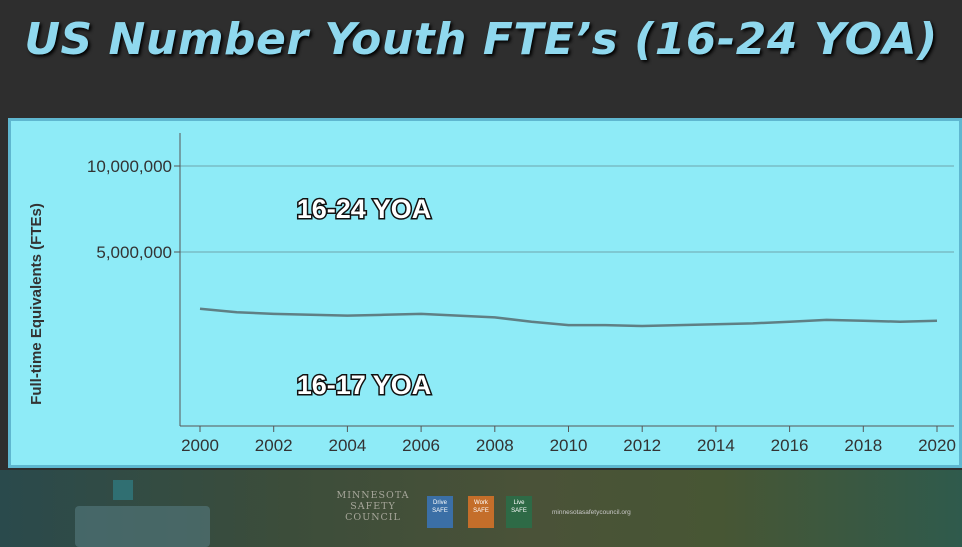 The width and height of the screenshot is (962, 547). What do you see at coordinates (364, 209) in the screenshot?
I see `series-label-16-24-yoa: 16-24 YOA` at bounding box center [364, 209].